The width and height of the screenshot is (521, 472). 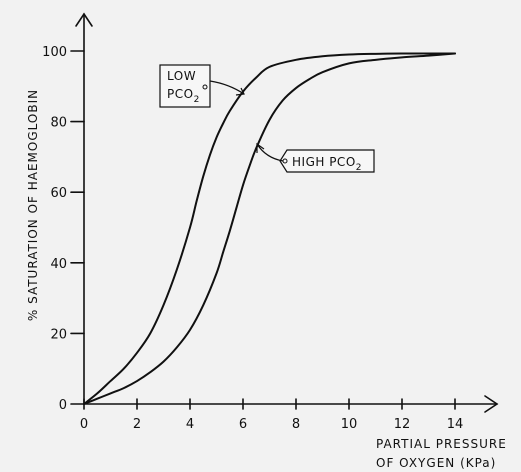 What do you see at coordinates (197, 100) in the screenshot?
I see `low-pco2-label-subscript: 2` at bounding box center [197, 100].